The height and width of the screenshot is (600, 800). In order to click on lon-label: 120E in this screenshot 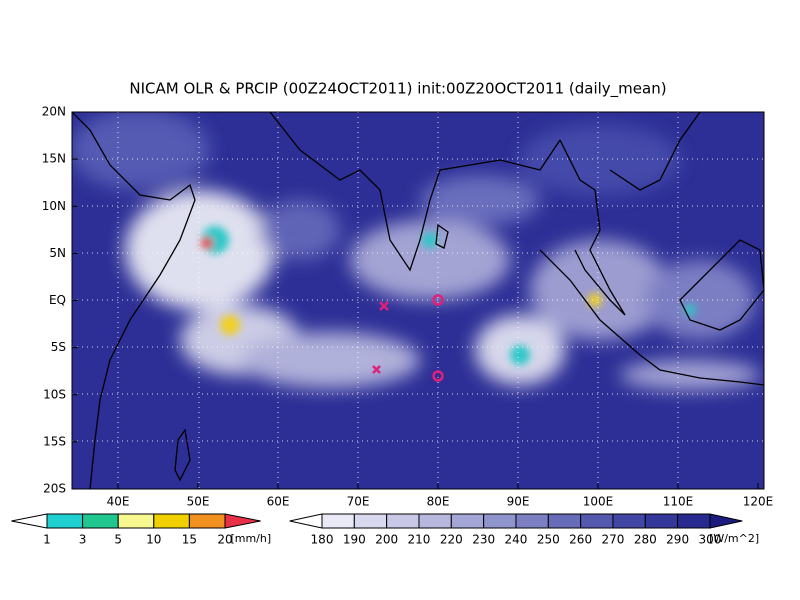, I will do `click(758, 502)`.